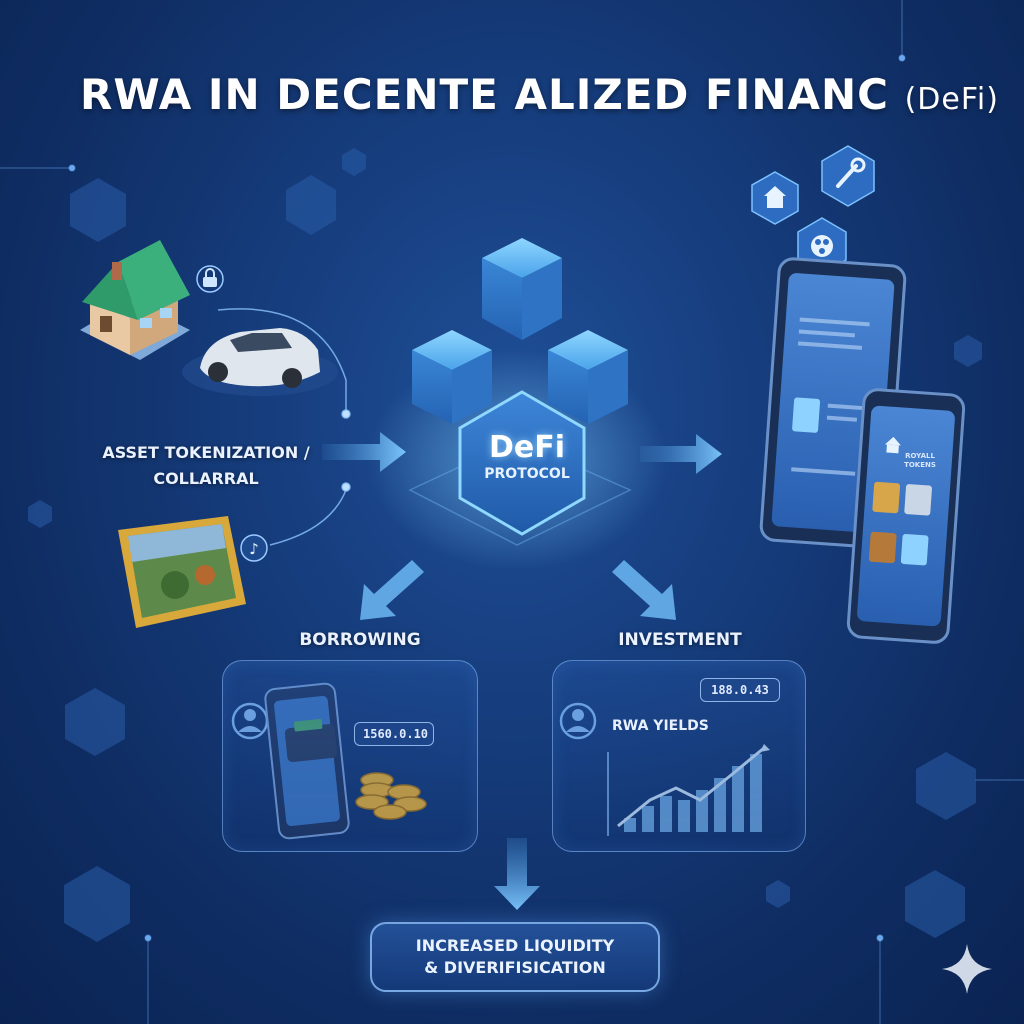 The width and height of the screenshot is (1024, 1024). I want to click on defi-protocol-hub, so click(517, 404).